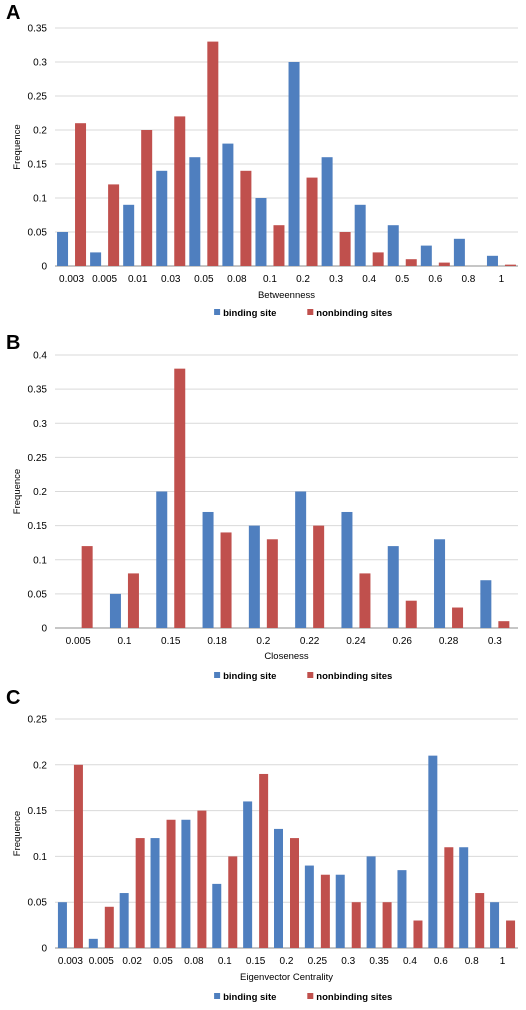  What do you see at coordinates (138, 279) in the screenshot?
I see `x-tick-label: 0.01` at bounding box center [138, 279].